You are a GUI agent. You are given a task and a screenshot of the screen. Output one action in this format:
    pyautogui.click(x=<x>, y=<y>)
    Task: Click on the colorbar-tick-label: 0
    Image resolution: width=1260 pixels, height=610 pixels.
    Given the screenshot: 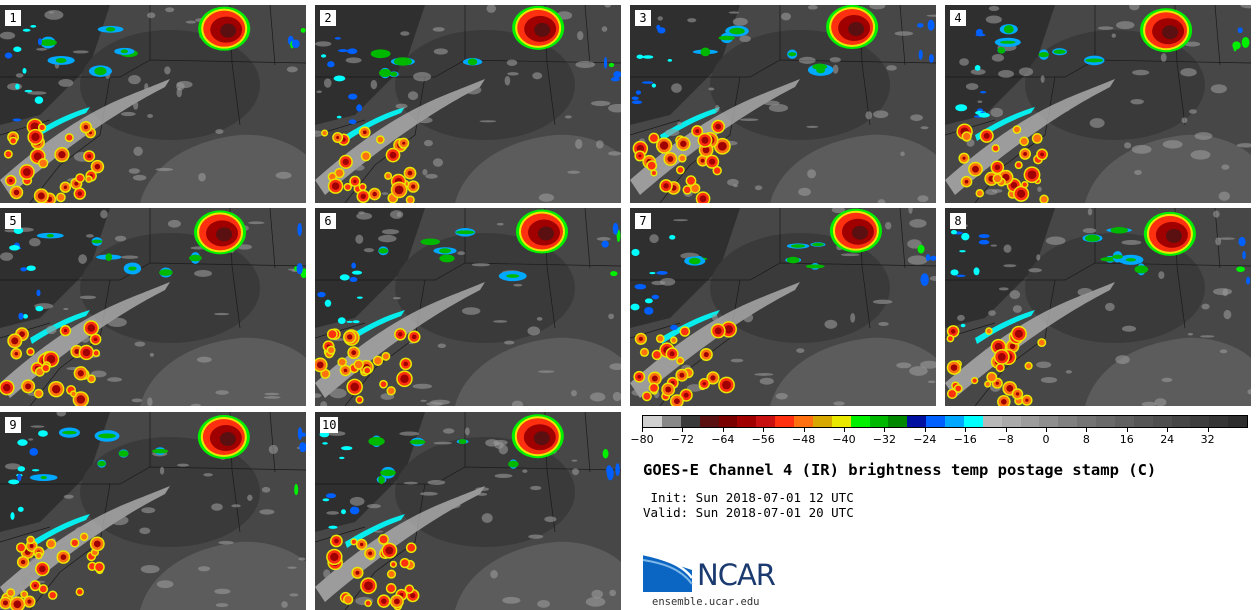 What is the action you would take?
    pyautogui.click(x=1046, y=439)
    